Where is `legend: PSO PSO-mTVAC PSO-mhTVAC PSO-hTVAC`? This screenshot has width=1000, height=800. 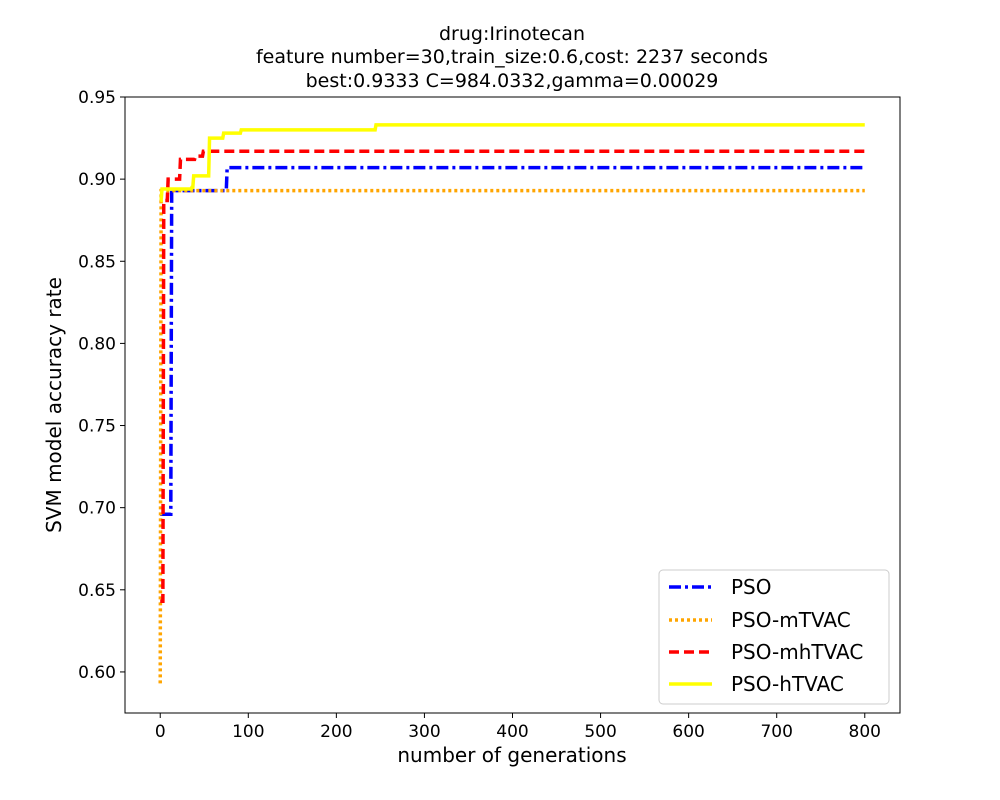
legend: PSO PSO-mTVAC PSO-mhTVAC PSO-hTVAC is located at coordinates (774, 637).